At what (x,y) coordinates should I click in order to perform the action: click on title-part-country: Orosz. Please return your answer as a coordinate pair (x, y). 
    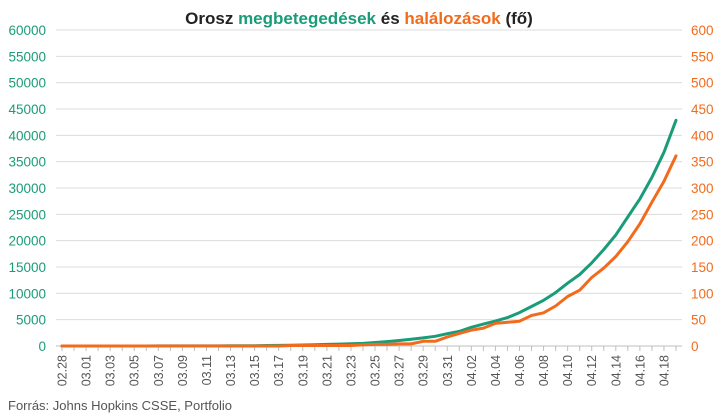
    Looking at the image, I should click on (211, 18).